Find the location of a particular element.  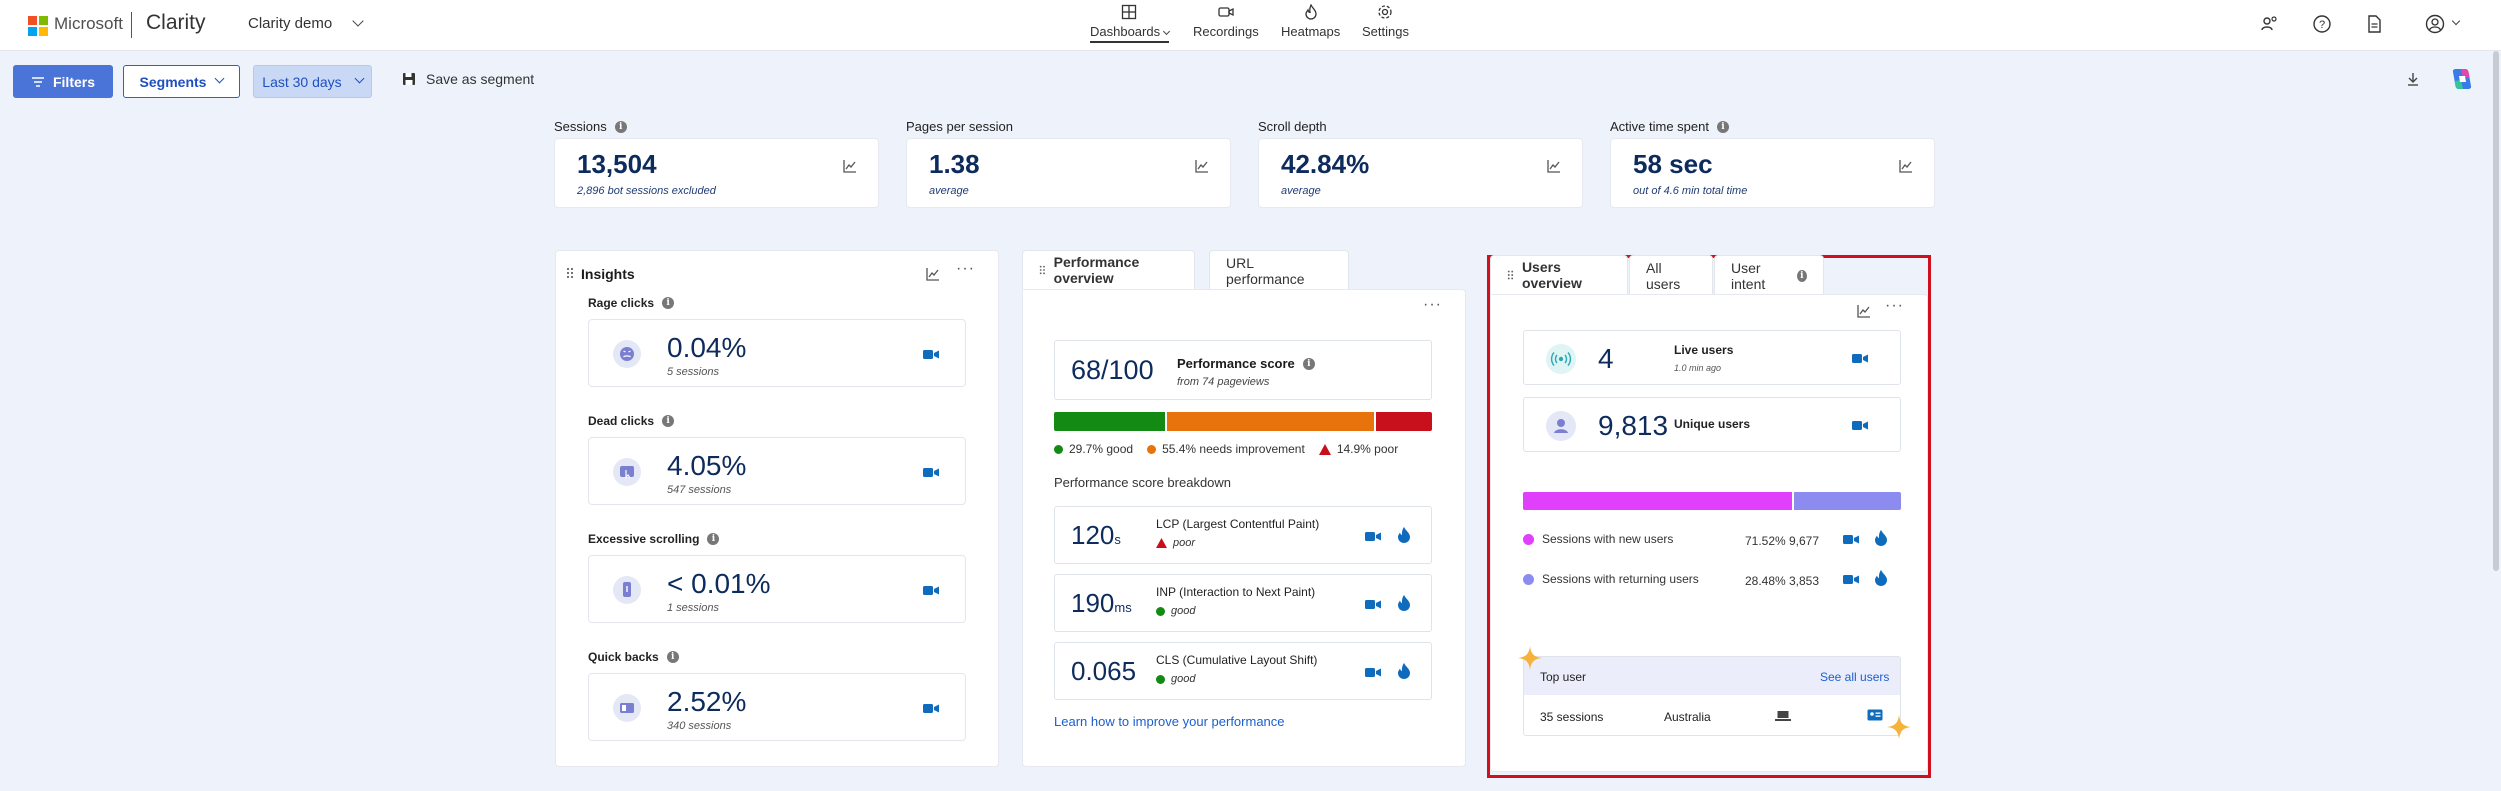

unique-users-label: Unique users is located at coordinates (1712, 424).